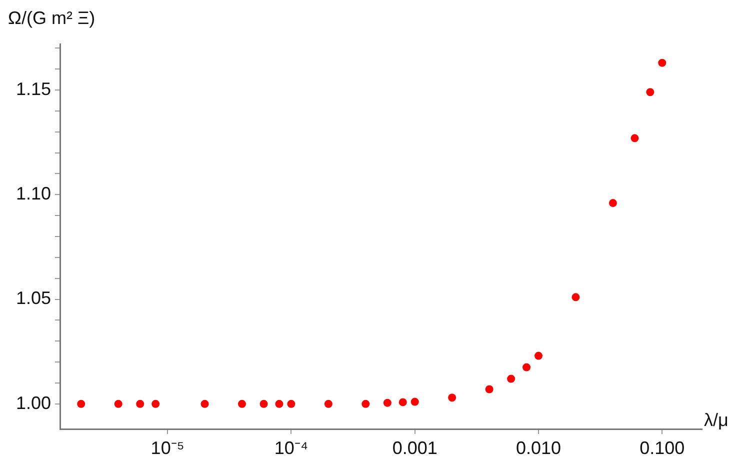 This screenshot has width=750, height=473. What do you see at coordinates (33, 194) in the screenshot?
I see `y-tick-label: 1.10` at bounding box center [33, 194].